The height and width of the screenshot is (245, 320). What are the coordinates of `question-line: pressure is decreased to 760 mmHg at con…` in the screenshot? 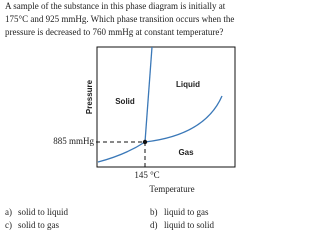 It's located at (114, 32).